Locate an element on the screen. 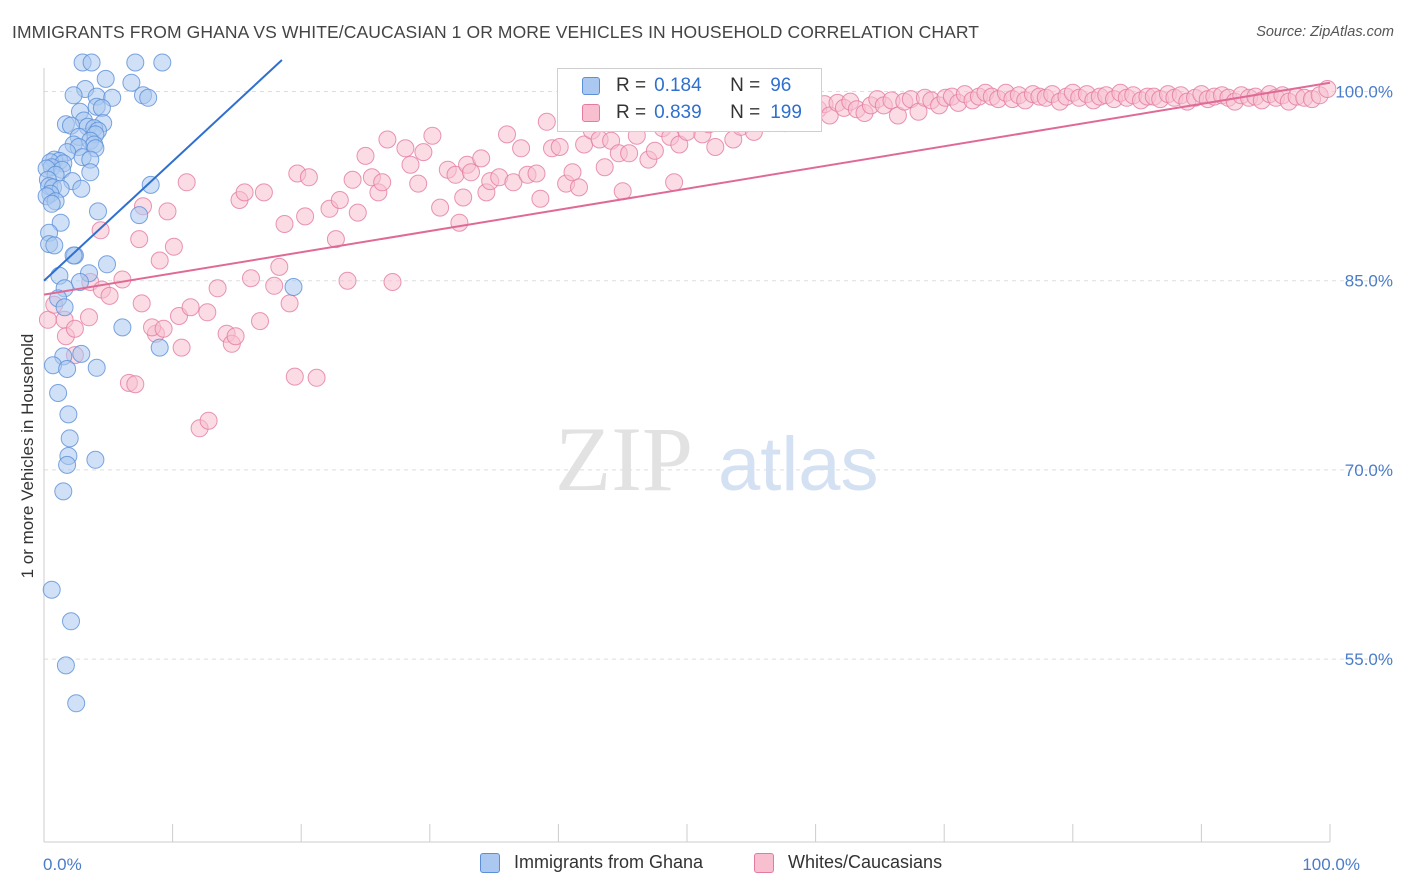  legend-n-value-blue: 96 is located at coordinates (781, 85).